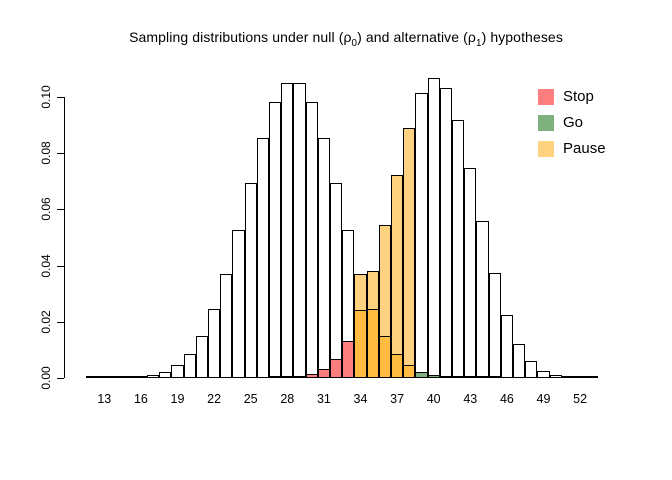 The image size is (672, 480). I want to click on legend-item-go: Go, so click(572, 123).